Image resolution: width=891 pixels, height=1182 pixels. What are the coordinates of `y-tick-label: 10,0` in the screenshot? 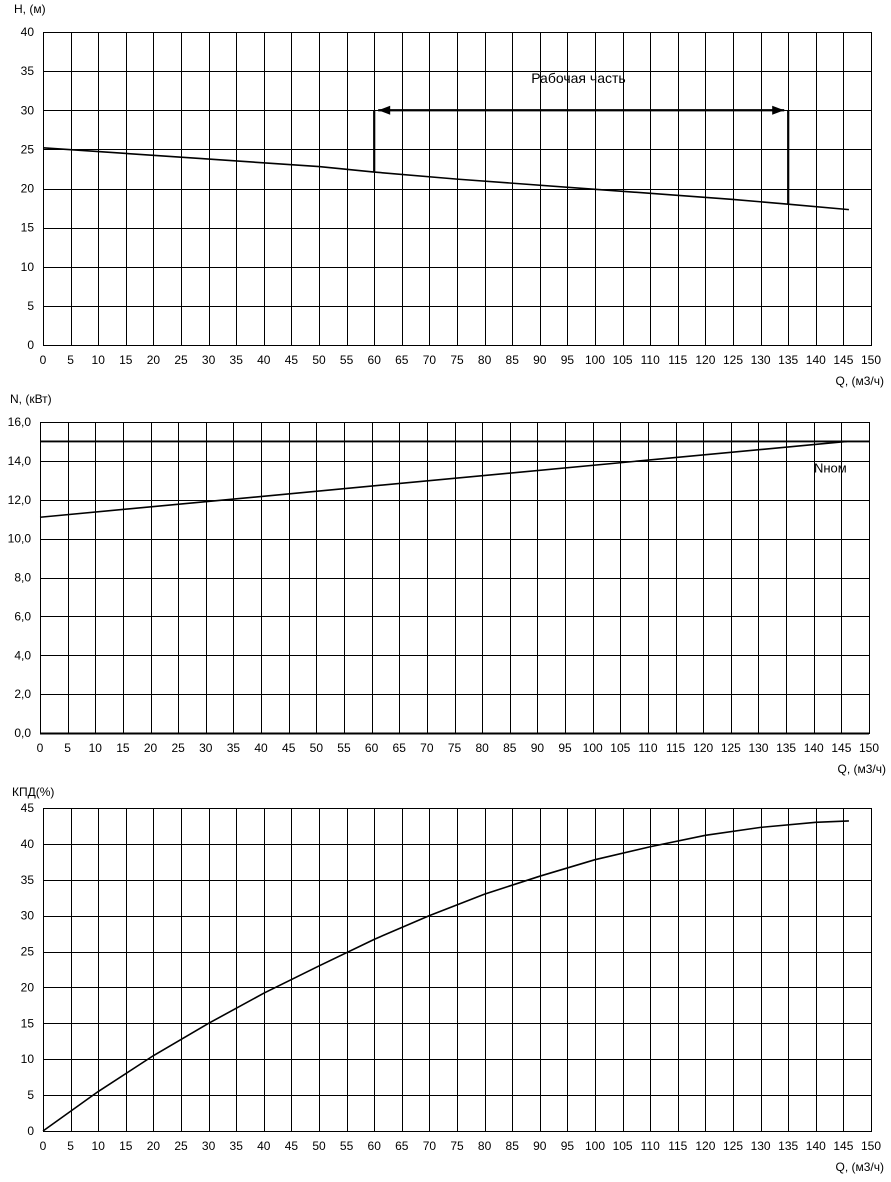 It's located at (20, 539).